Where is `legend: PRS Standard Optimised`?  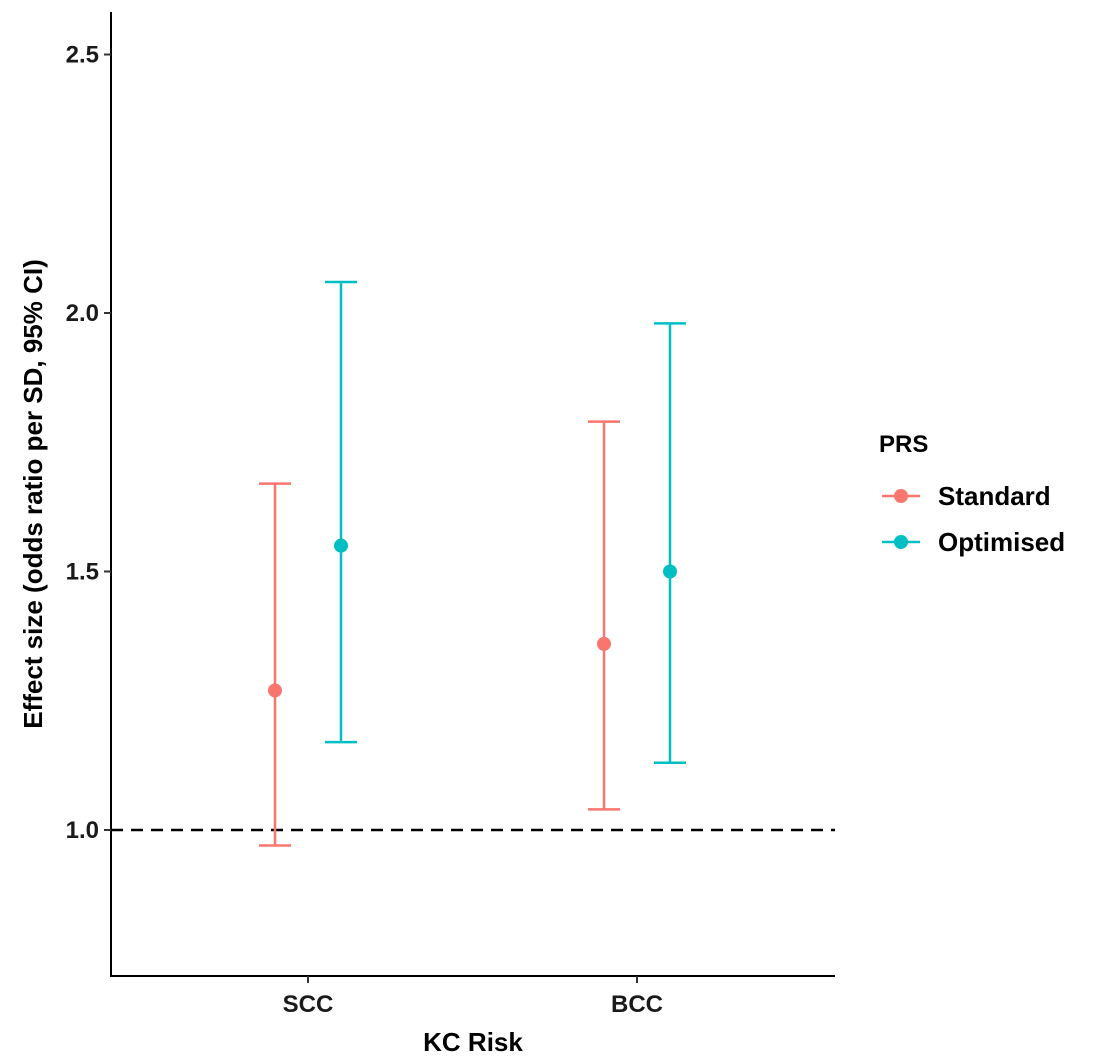 legend: PRS Standard Optimised is located at coordinates (972, 494).